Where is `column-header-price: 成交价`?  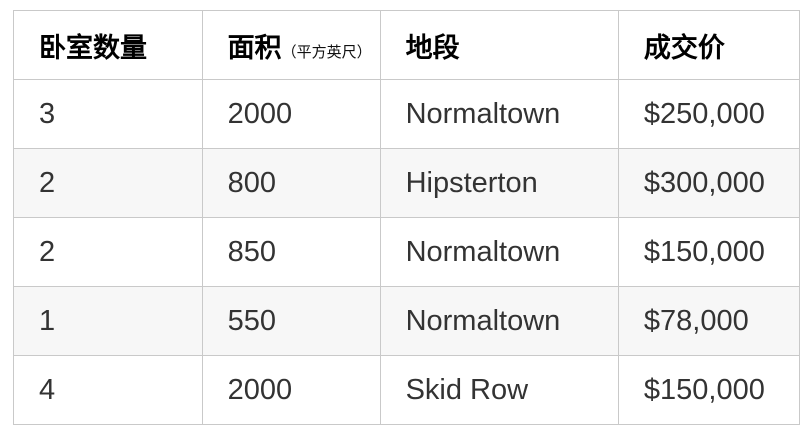 column-header-price: 成交价 is located at coordinates (708, 45).